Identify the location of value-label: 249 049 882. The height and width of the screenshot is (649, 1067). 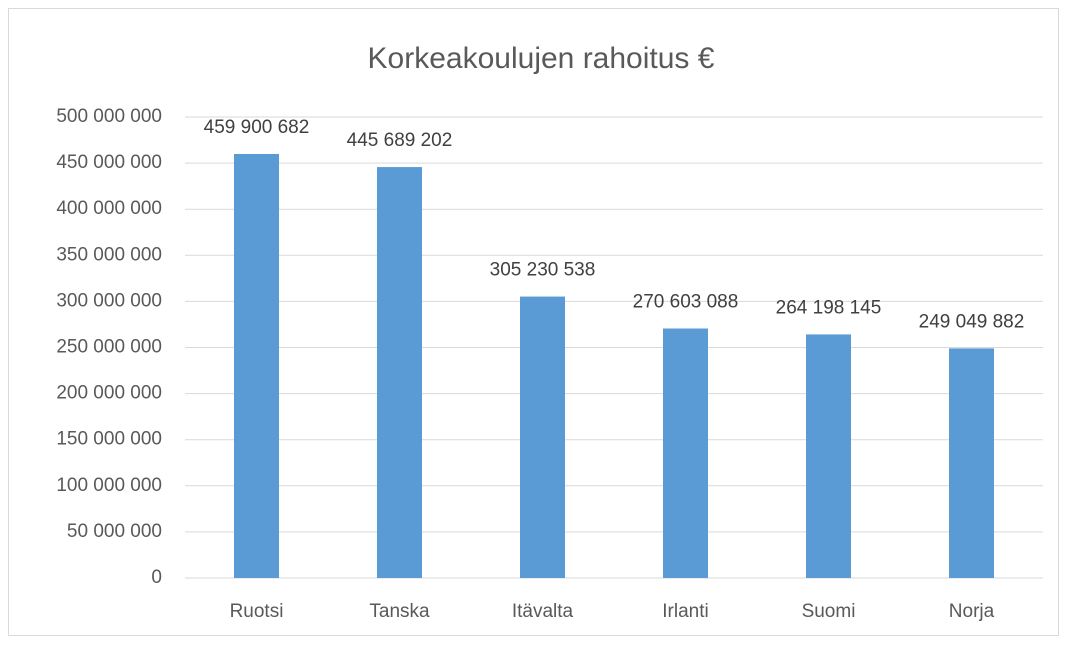
(972, 321).